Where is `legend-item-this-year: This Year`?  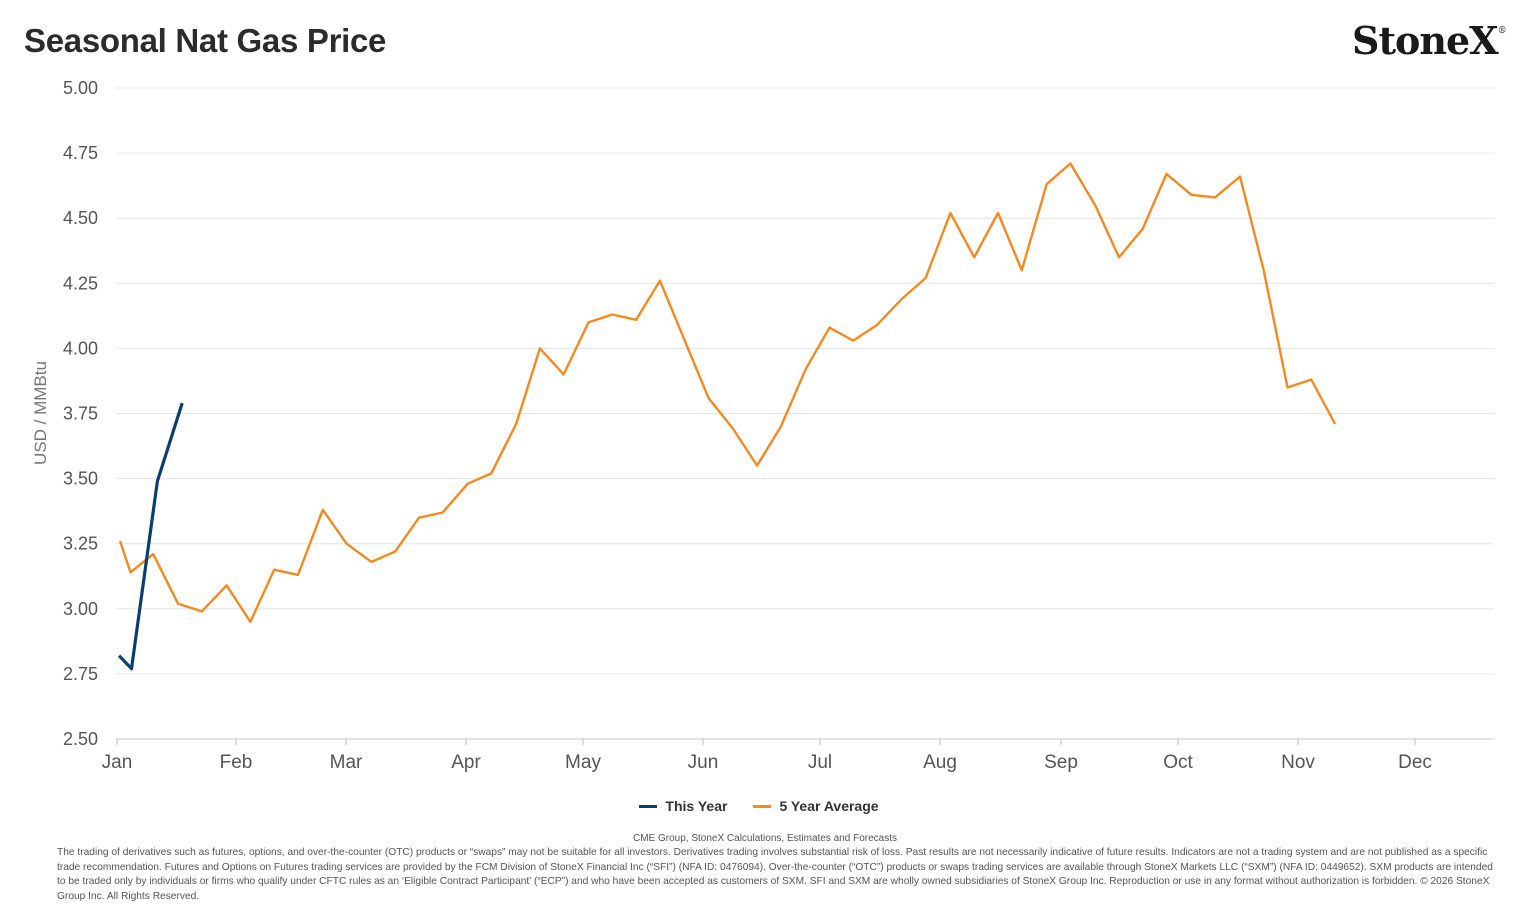
legend-item-this-year: This Year is located at coordinates (683, 806).